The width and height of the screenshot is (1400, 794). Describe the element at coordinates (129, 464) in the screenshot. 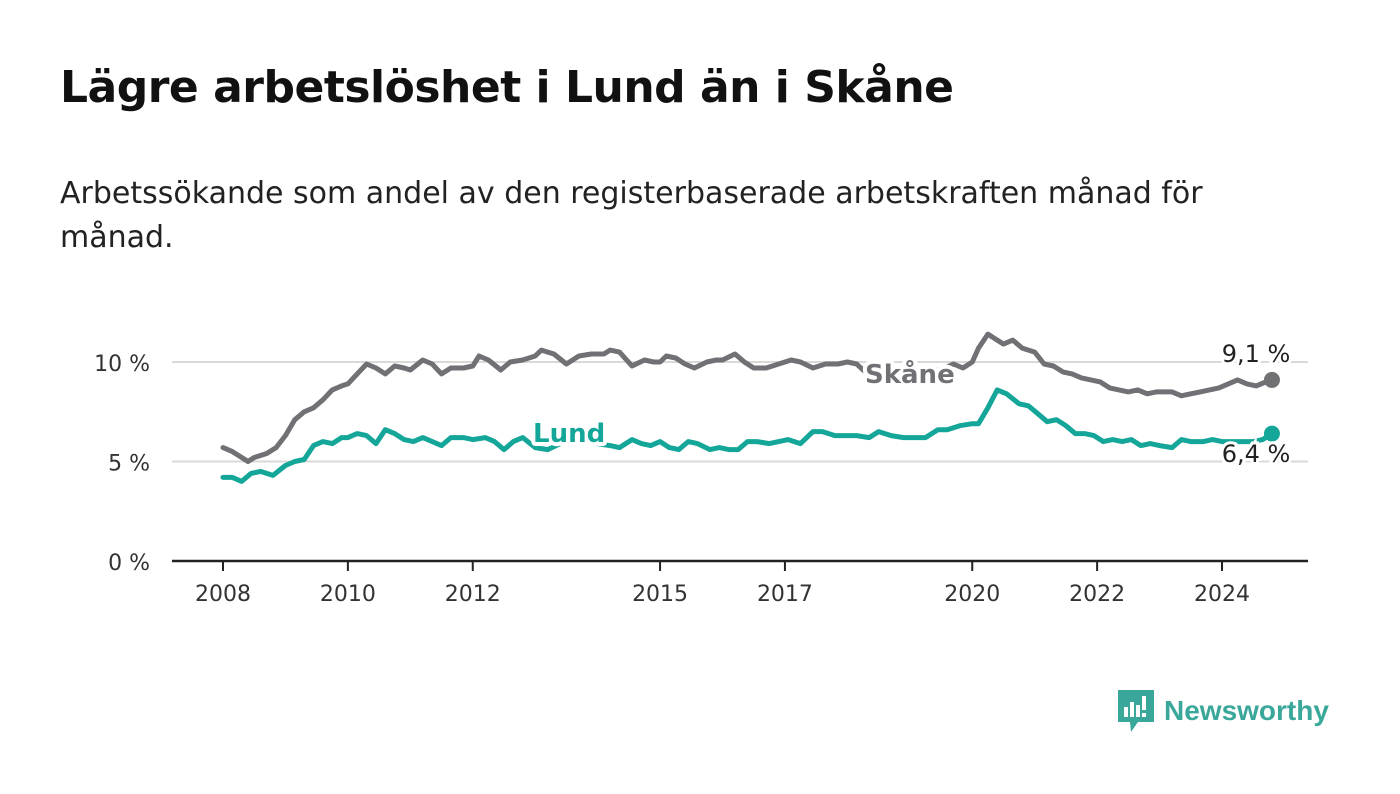

I see `y-tick-label: 5 %` at that location.